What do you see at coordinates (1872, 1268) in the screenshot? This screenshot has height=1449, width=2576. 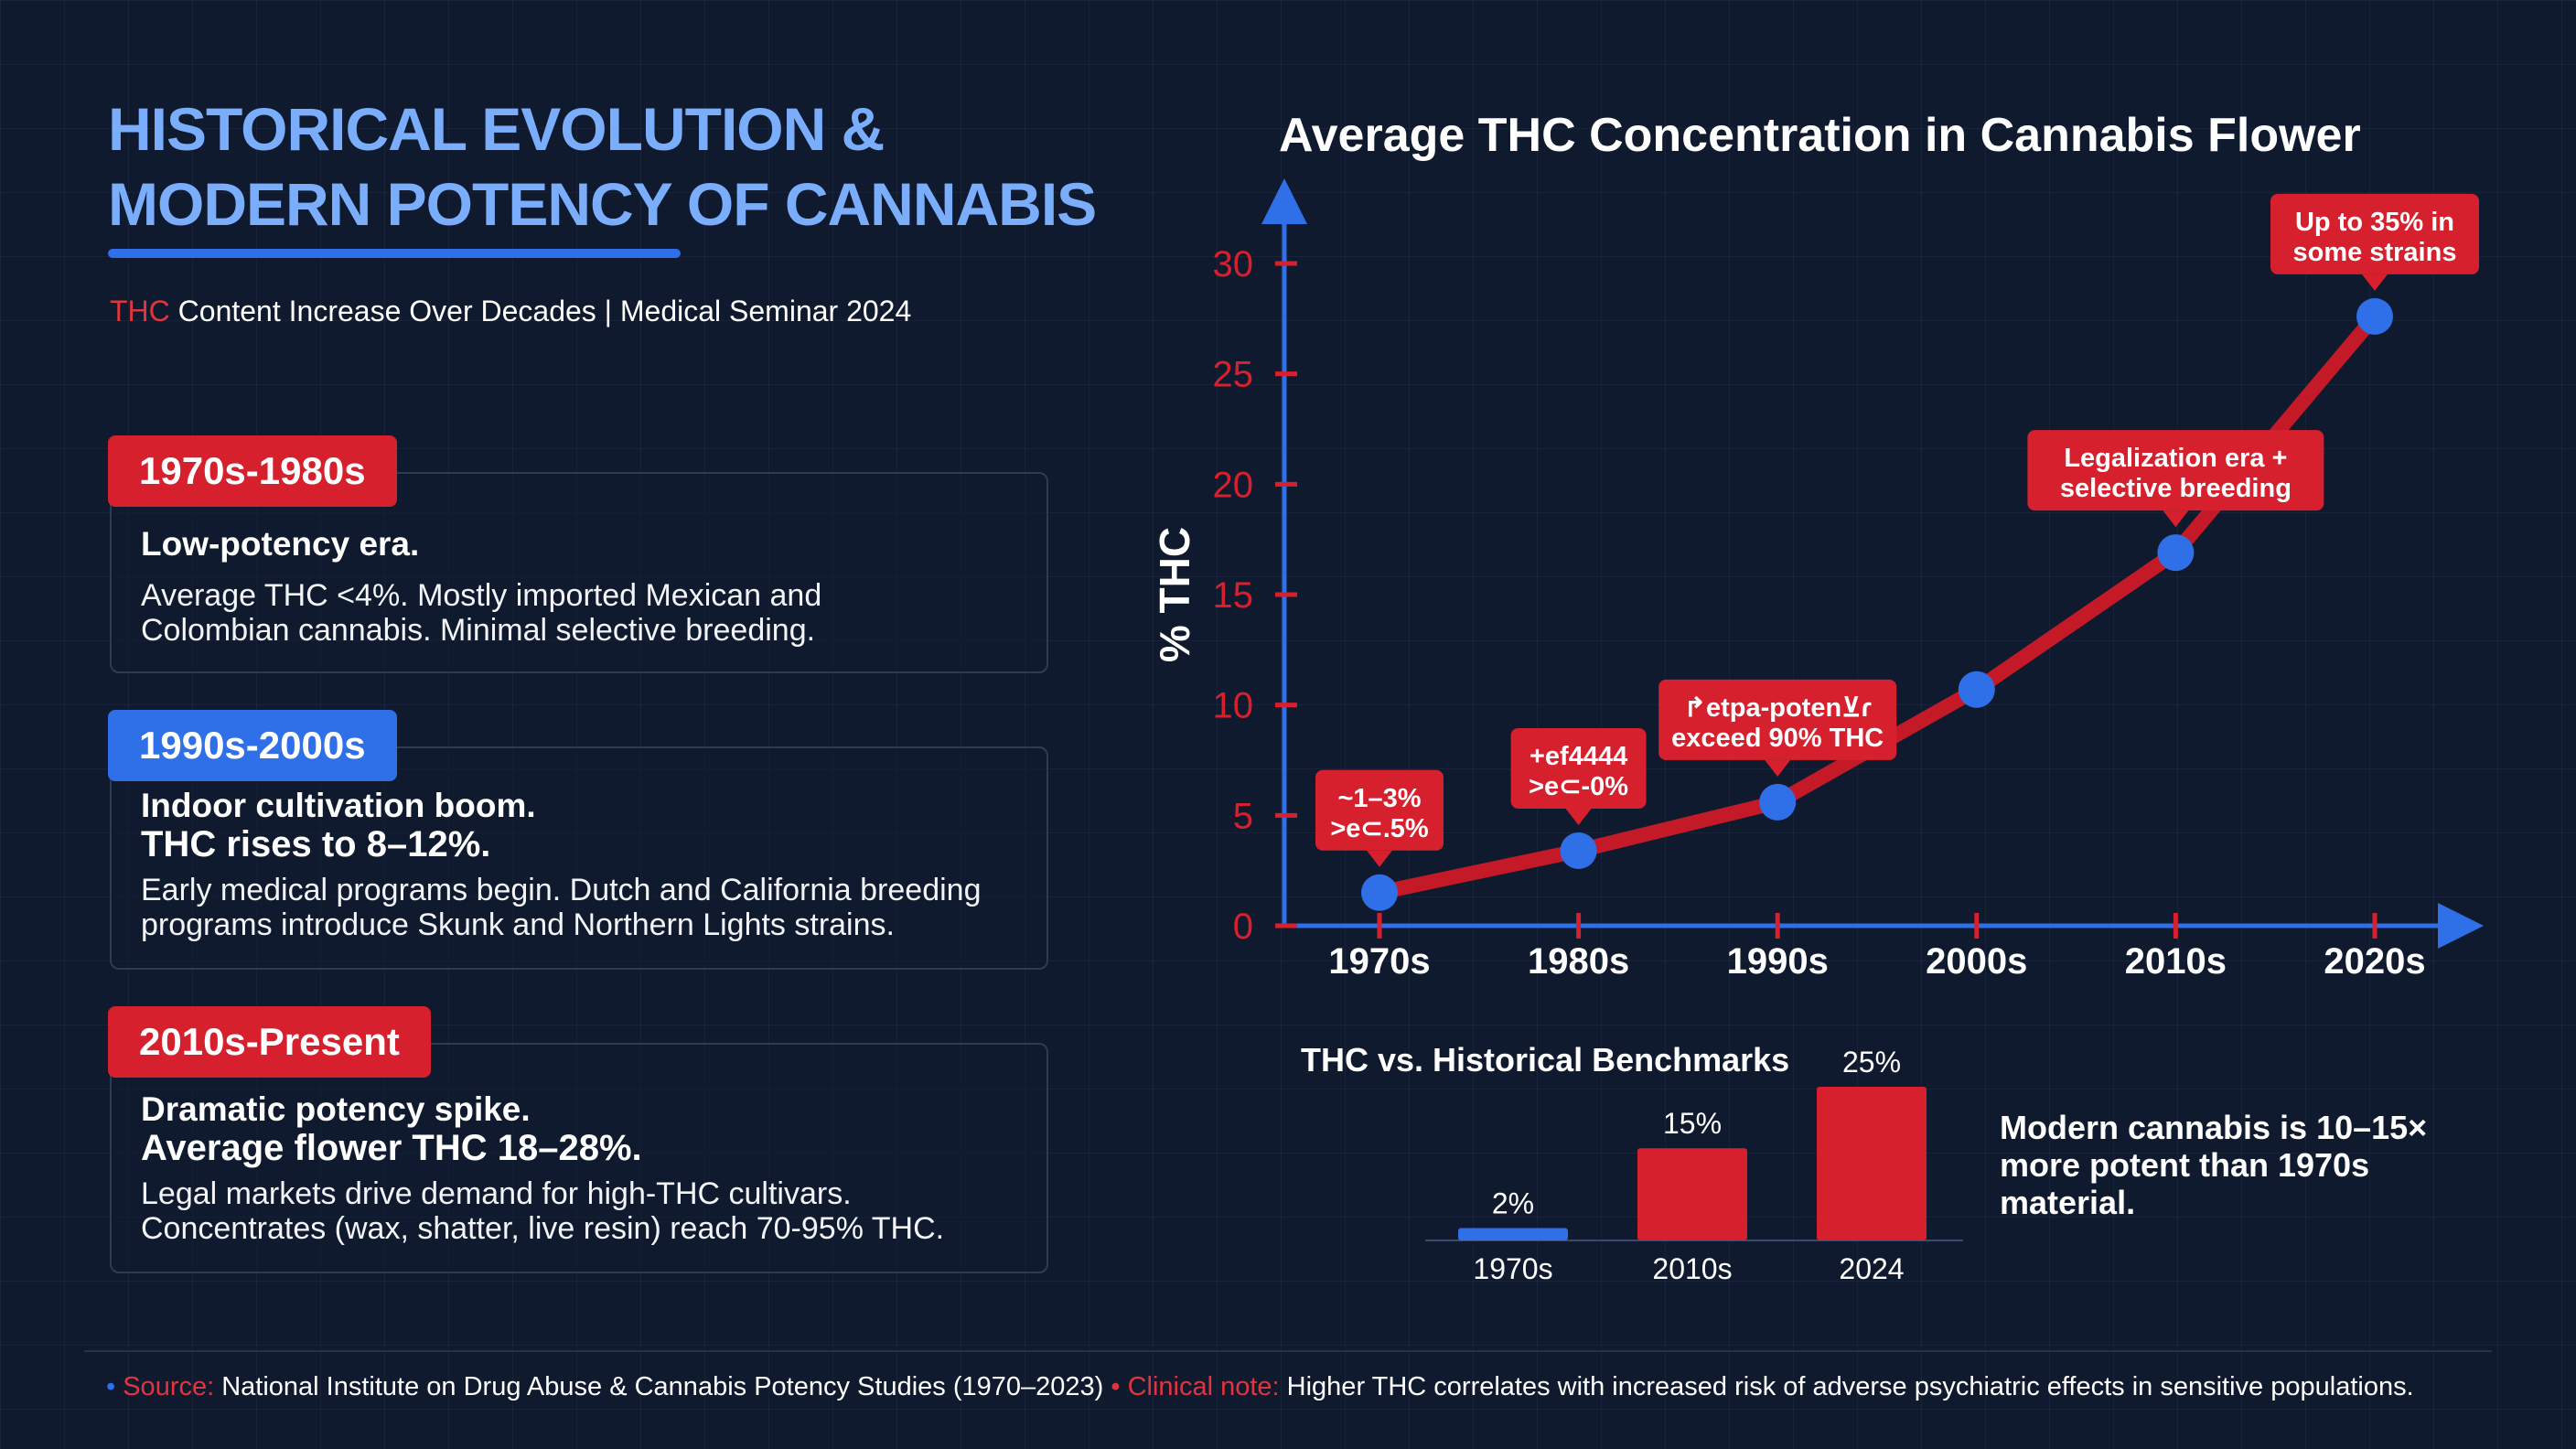 I see `bar-category-label: 2024` at bounding box center [1872, 1268].